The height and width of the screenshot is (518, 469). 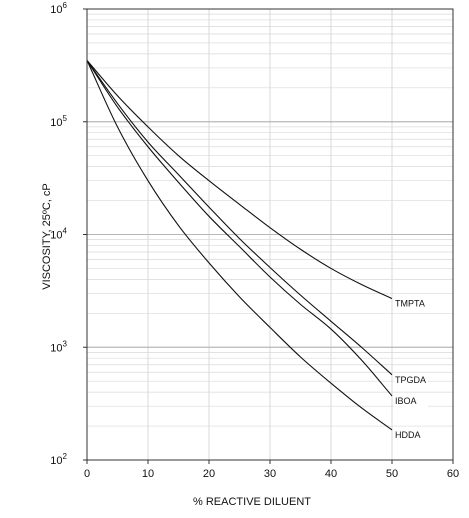 I want to click on series-label-bg-tmpta, so click(x=411, y=303).